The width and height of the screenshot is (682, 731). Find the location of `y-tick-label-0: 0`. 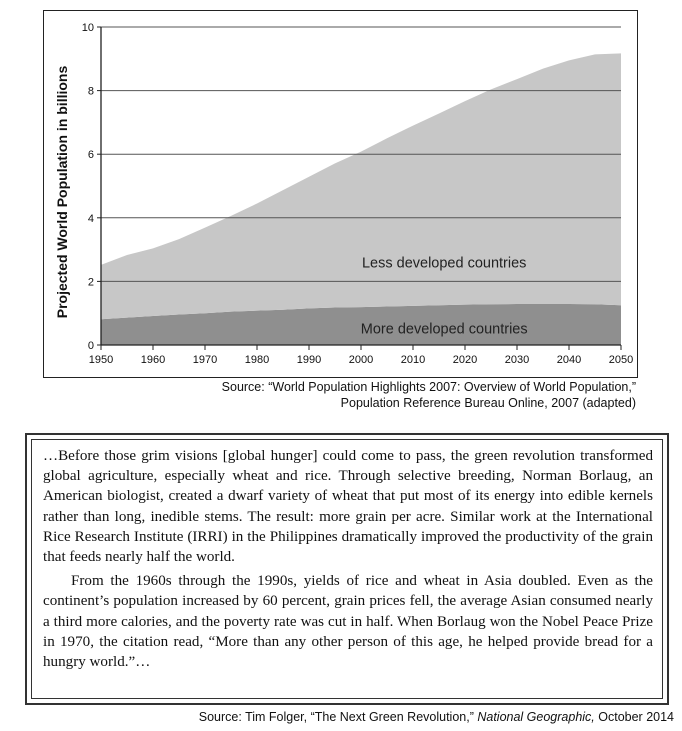

y-tick-label-0: 0 is located at coordinates (91, 346).